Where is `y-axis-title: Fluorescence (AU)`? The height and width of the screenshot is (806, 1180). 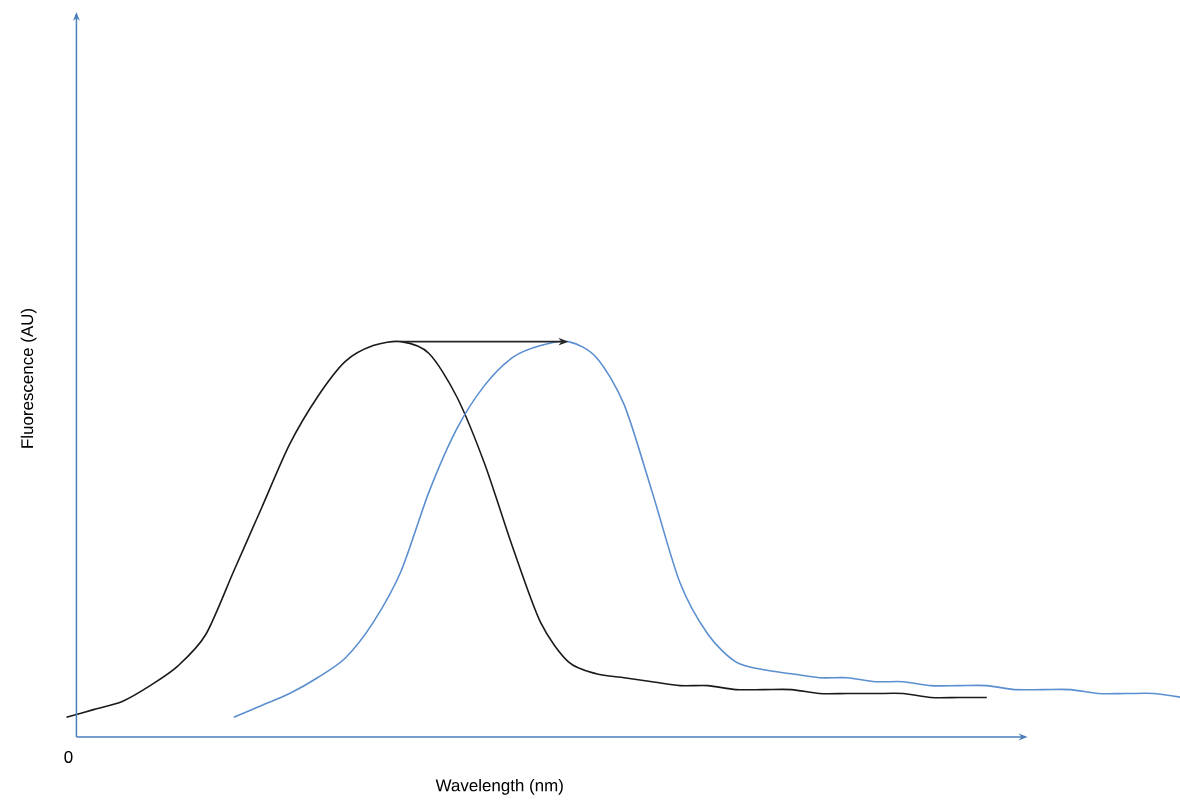
y-axis-title: Fluorescence (AU) is located at coordinates (28, 378).